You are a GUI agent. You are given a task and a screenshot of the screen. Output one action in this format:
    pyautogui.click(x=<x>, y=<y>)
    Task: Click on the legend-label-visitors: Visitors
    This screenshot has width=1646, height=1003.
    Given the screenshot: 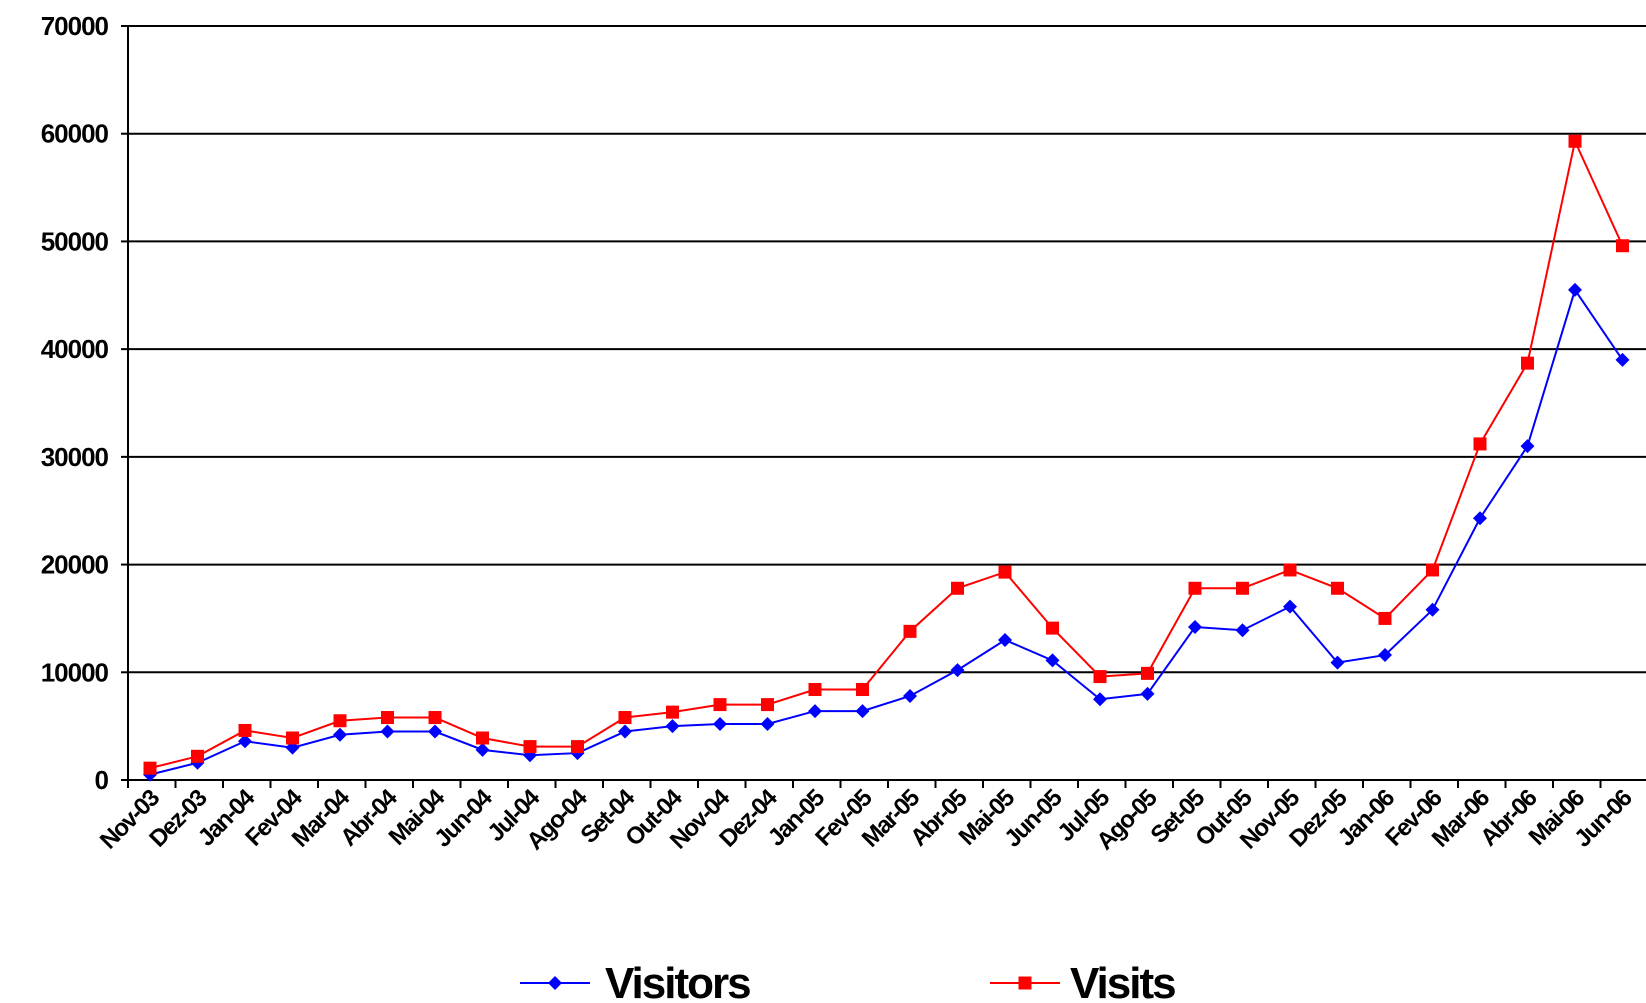 What is the action you would take?
    pyautogui.click(x=677, y=981)
    